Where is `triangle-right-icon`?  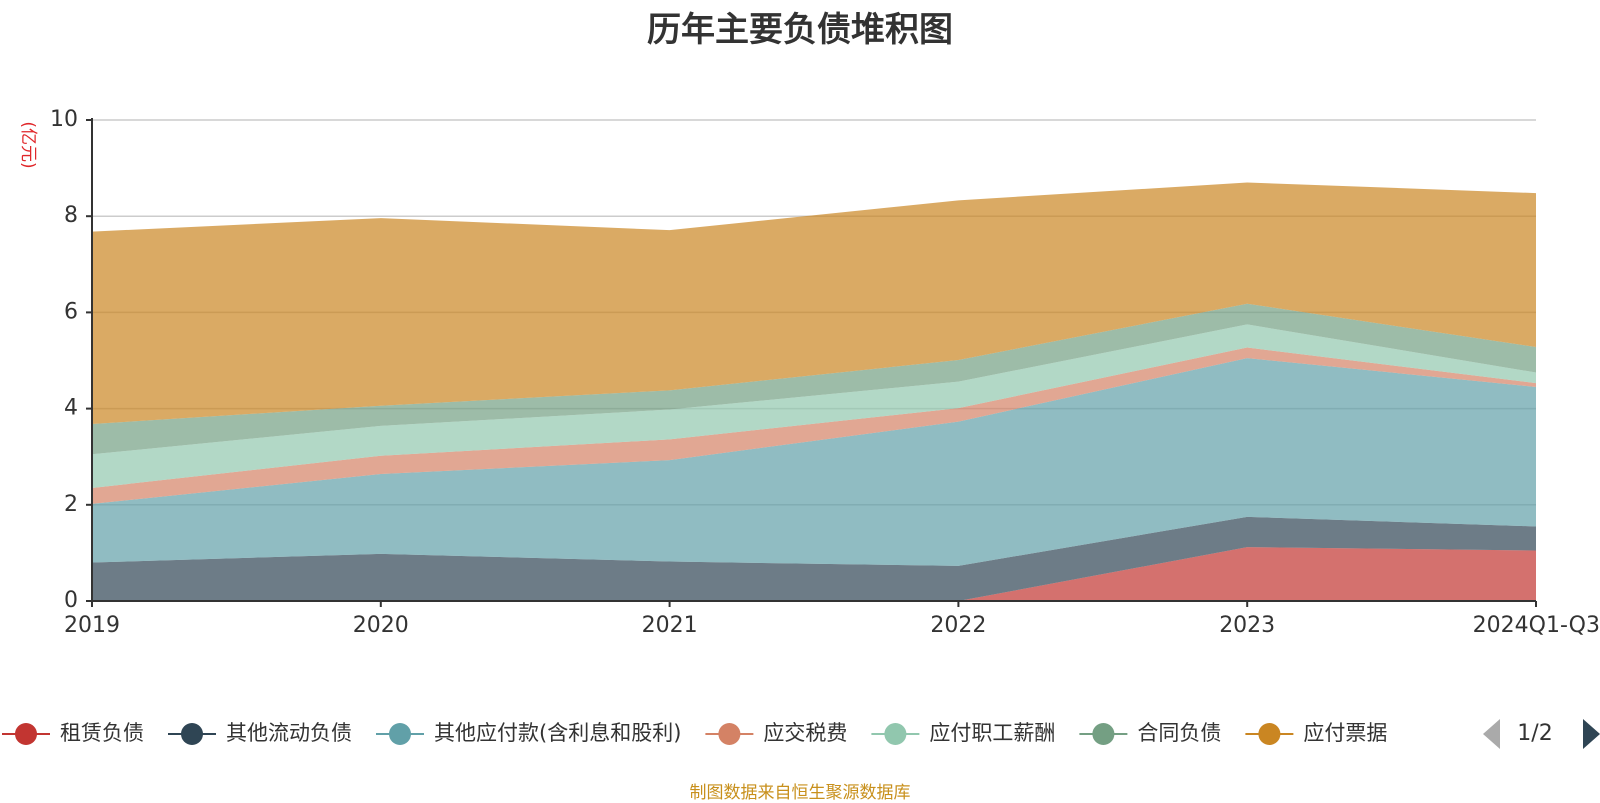
triangle-right-icon is located at coordinates (1591, 734).